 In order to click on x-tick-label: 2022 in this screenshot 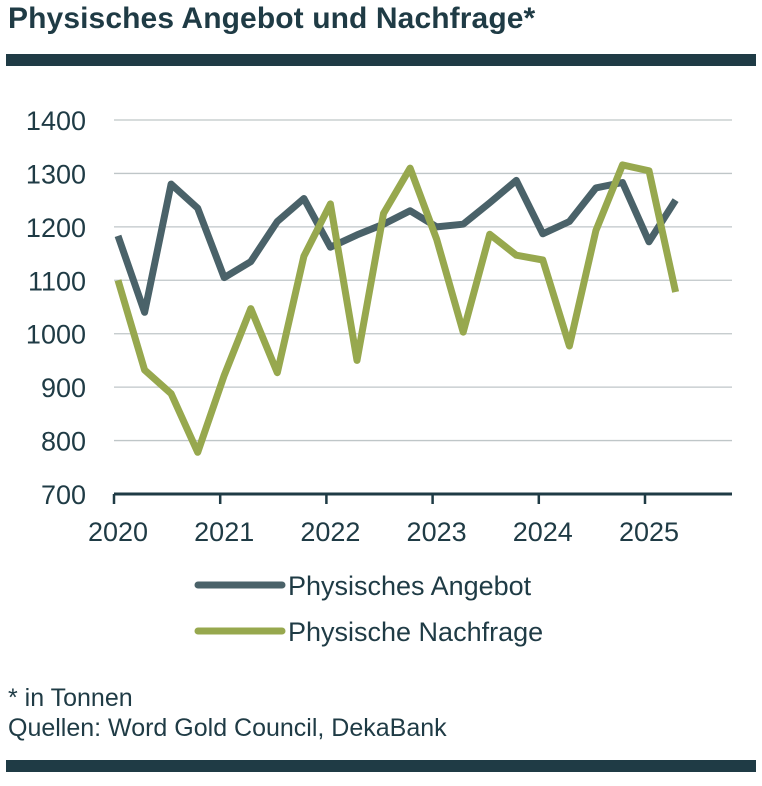, I will do `click(330, 532)`.